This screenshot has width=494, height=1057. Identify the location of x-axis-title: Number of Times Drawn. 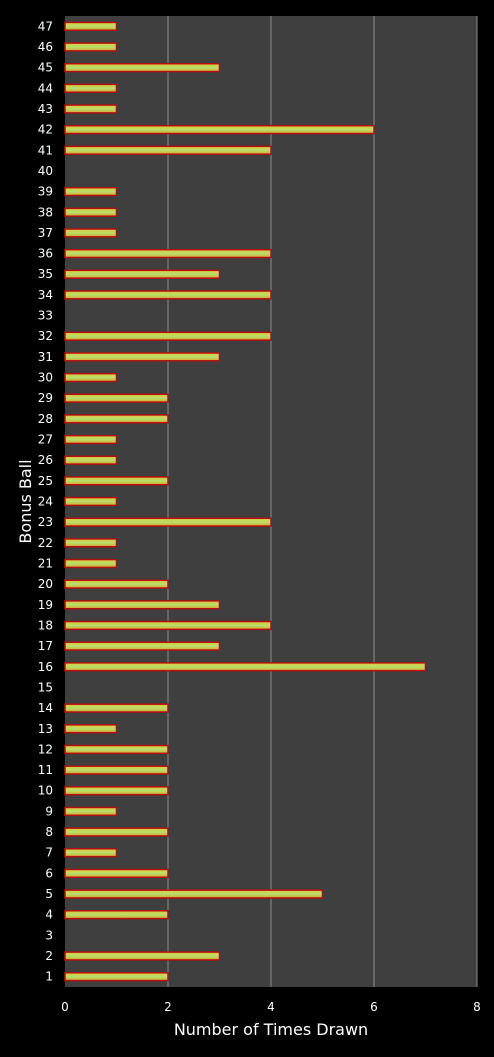
(271, 1029).